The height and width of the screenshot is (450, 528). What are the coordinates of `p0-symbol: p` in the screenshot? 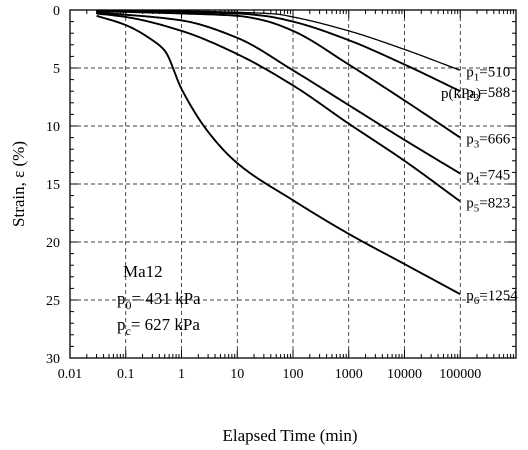 It's located at (121, 298).